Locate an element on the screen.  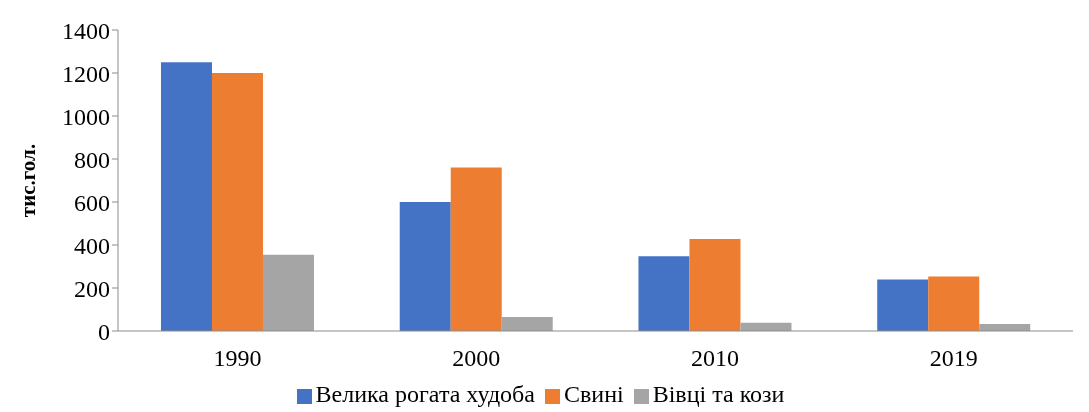
x-tick-label: 2000 is located at coordinates (476, 358).